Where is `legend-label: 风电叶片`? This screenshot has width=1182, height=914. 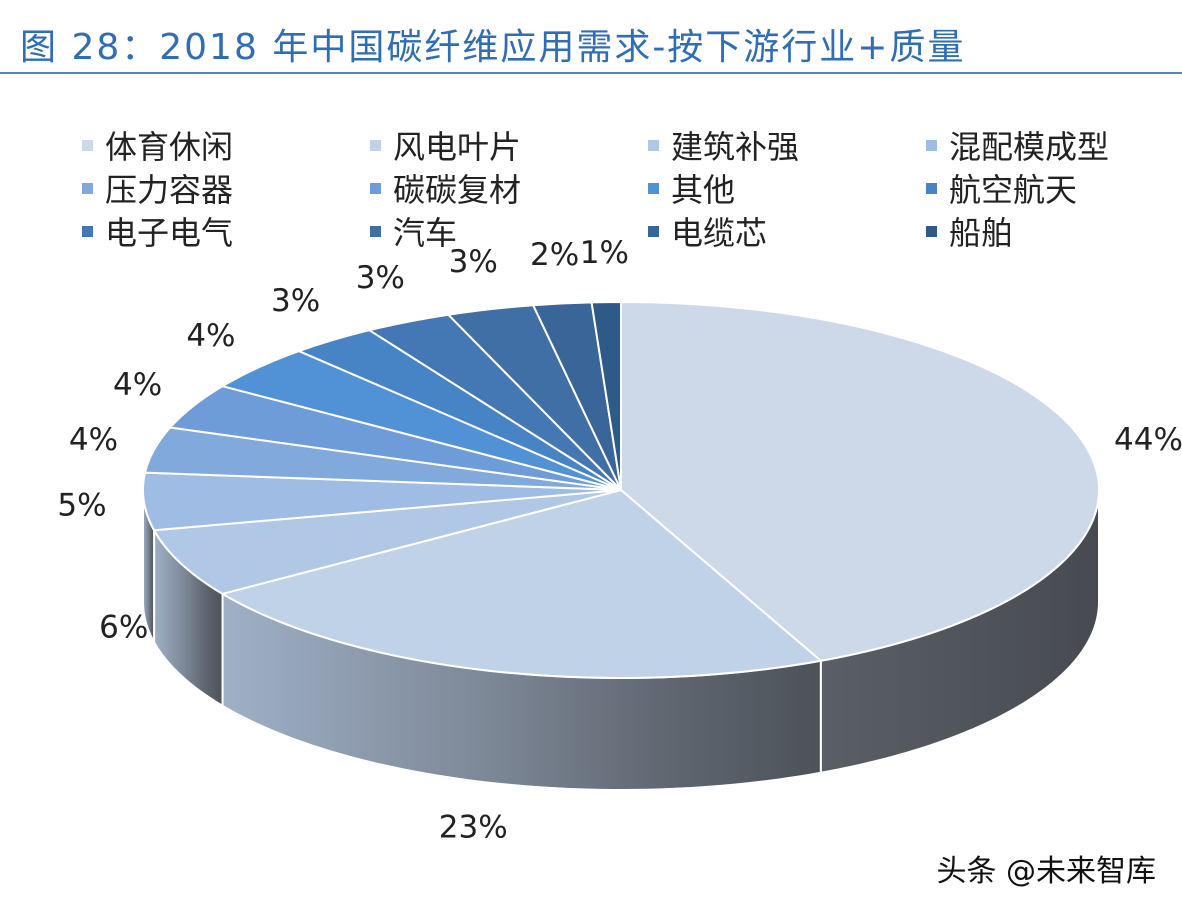
legend-label: 风电叶片 is located at coordinates (457, 147).